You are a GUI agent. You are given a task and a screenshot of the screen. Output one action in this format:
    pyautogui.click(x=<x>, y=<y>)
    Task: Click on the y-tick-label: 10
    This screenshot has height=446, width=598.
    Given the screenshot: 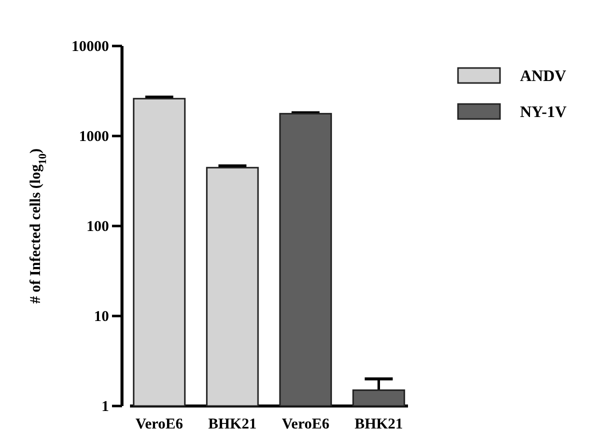 What is the action you would take?
    pyautogui.click(x=101, y=316)
    